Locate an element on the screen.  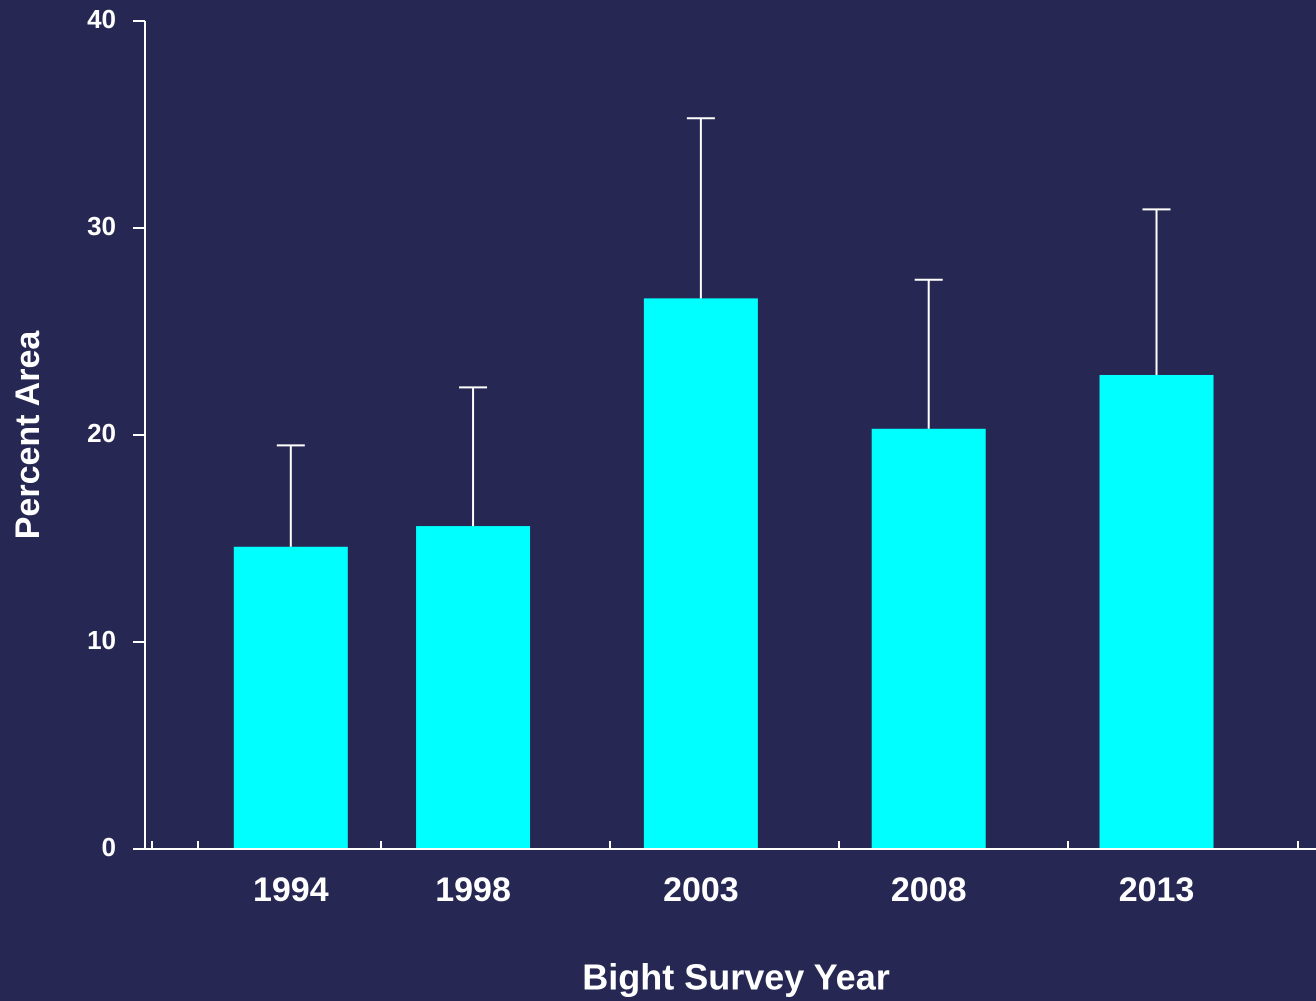
y-axis-title: Percent Area is located at coordinates (28, 435).